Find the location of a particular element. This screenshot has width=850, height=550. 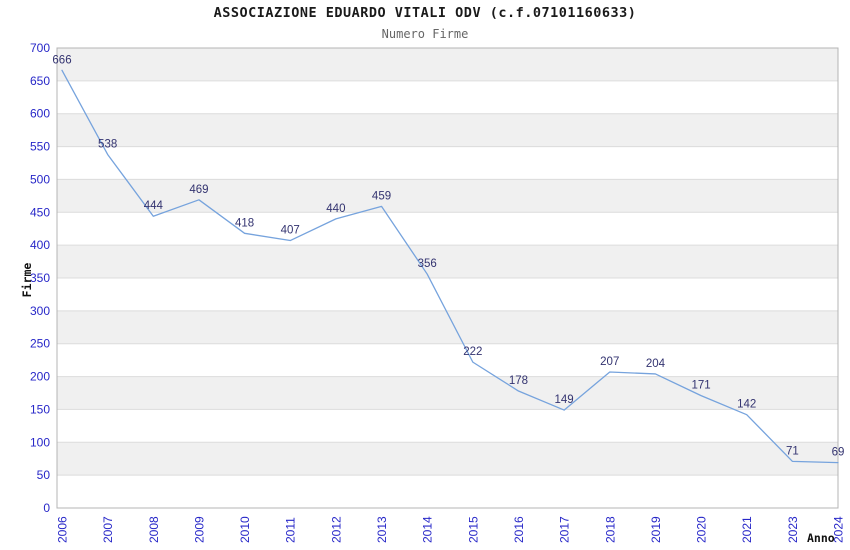

y-tick-label: 300 is located at coordinates (40, 311).